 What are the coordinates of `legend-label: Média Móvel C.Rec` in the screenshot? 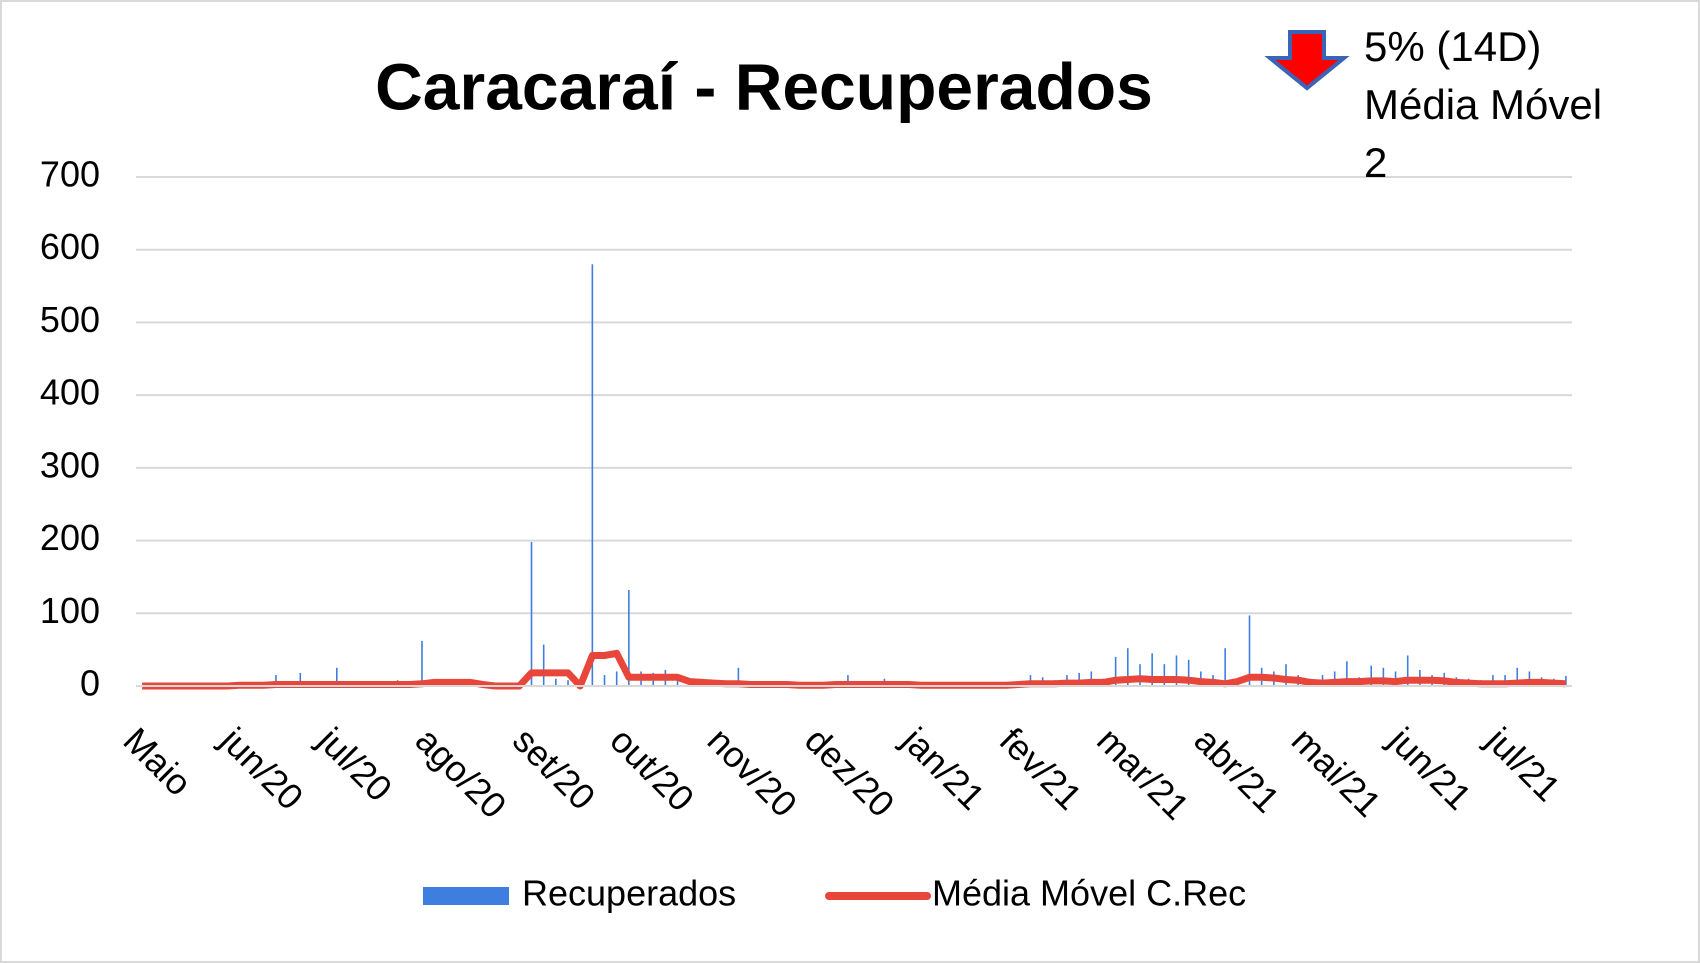 It's located at (1089, 893).